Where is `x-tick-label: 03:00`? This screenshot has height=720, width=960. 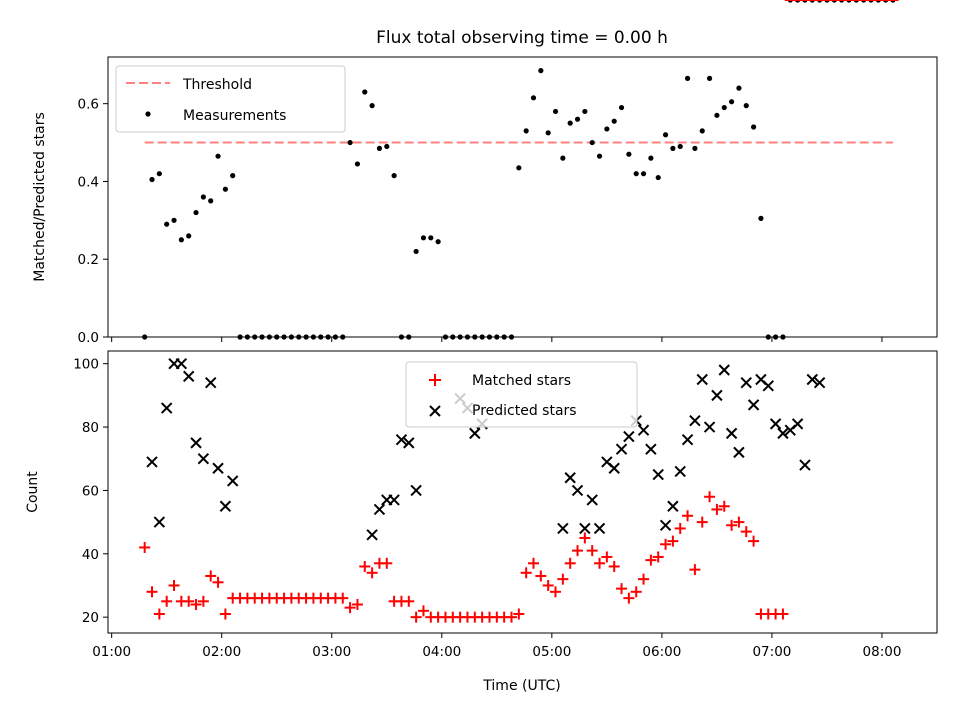 x-tick-label: 03:00 is located at coordinates (331, 652).